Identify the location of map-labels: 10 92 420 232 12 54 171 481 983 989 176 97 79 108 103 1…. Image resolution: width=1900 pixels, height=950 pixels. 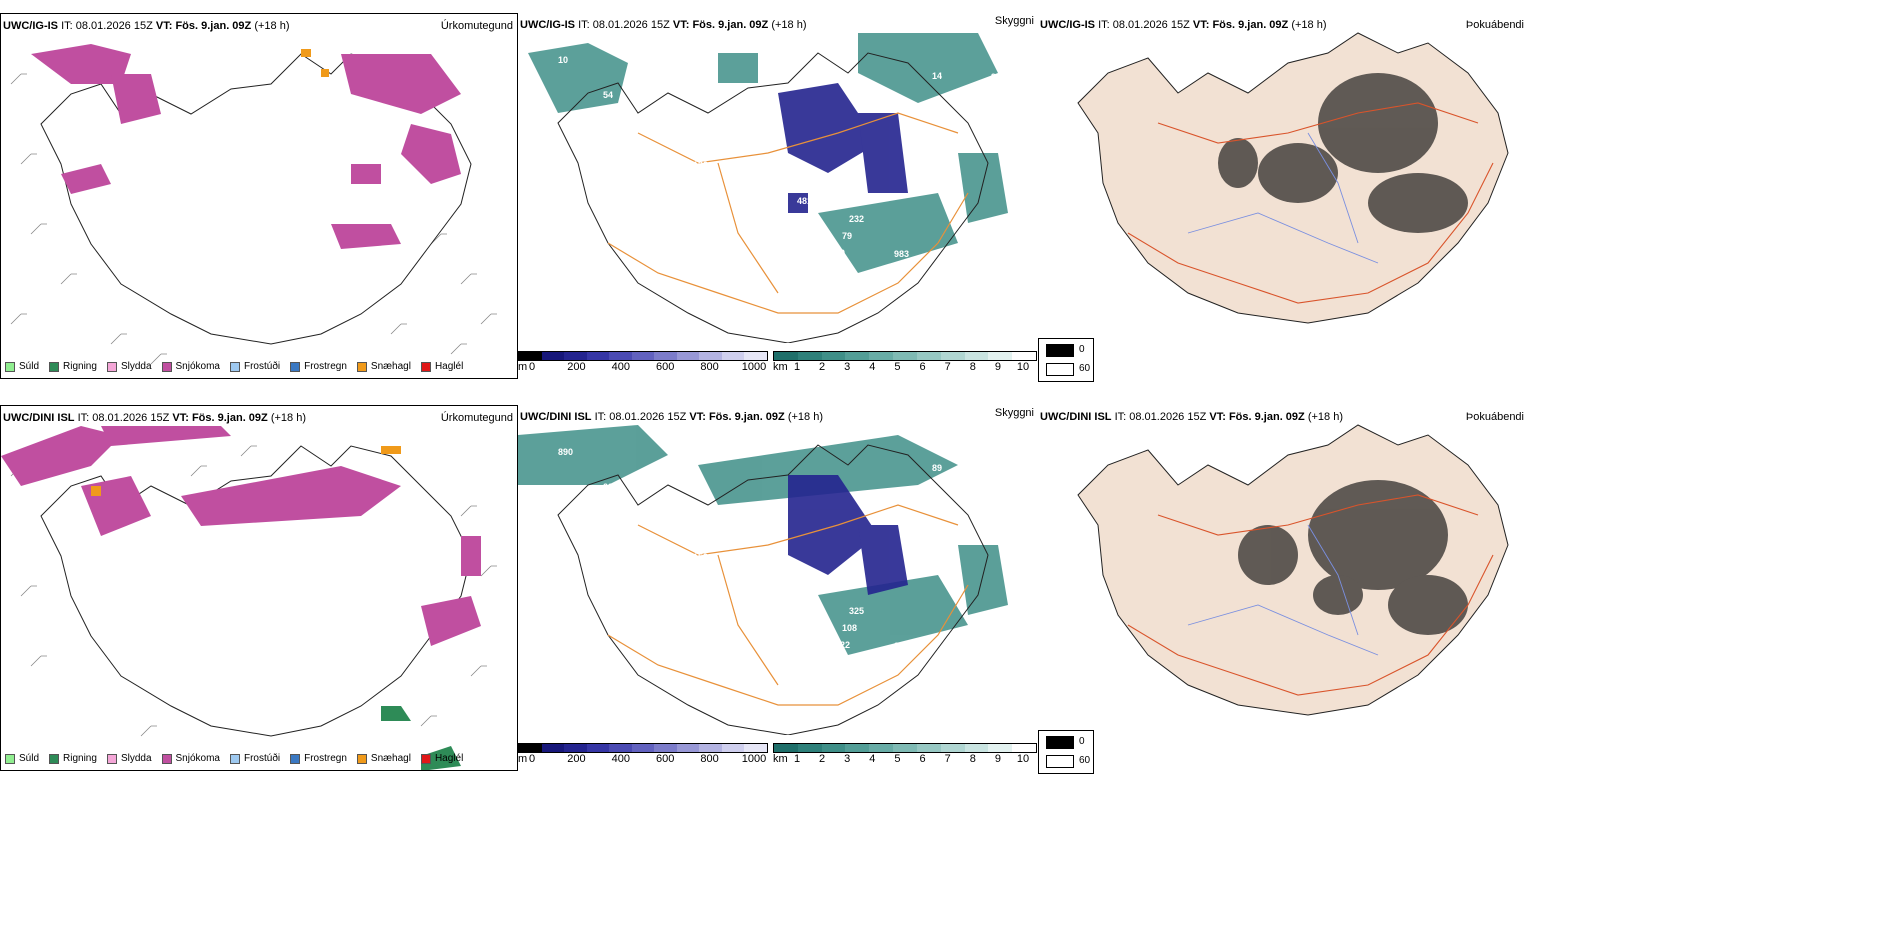
(782, 174).